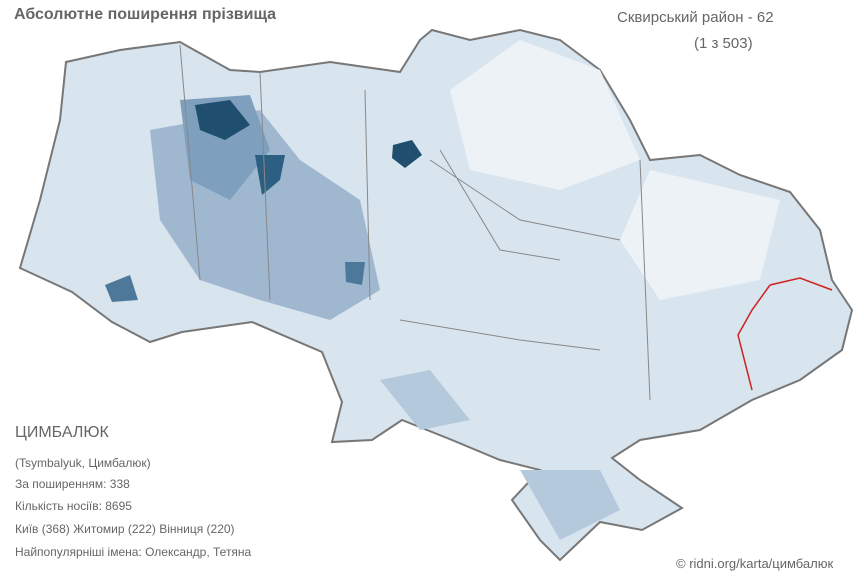 The image size is (864, 577). I want to click on surname: ЦИМБАЛЮК, so click(62, 432).